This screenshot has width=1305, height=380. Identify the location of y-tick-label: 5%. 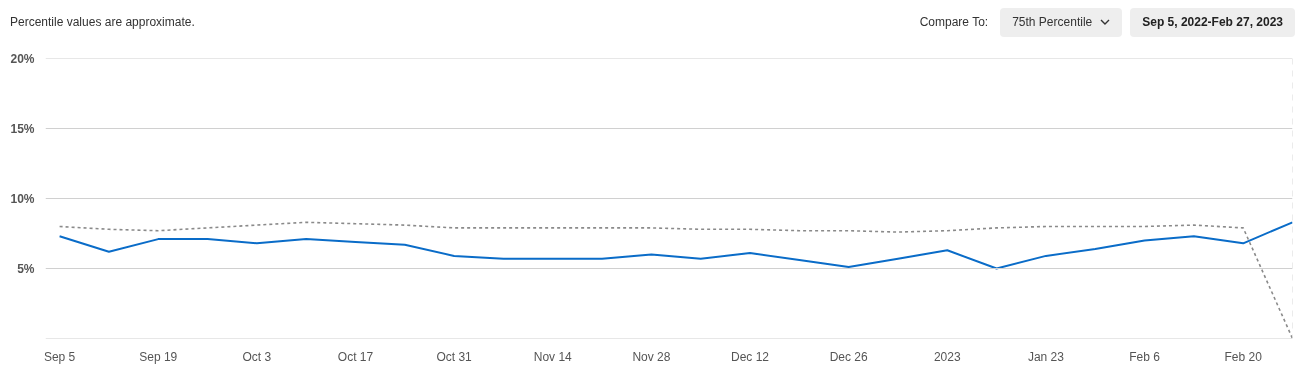
(26, 268).